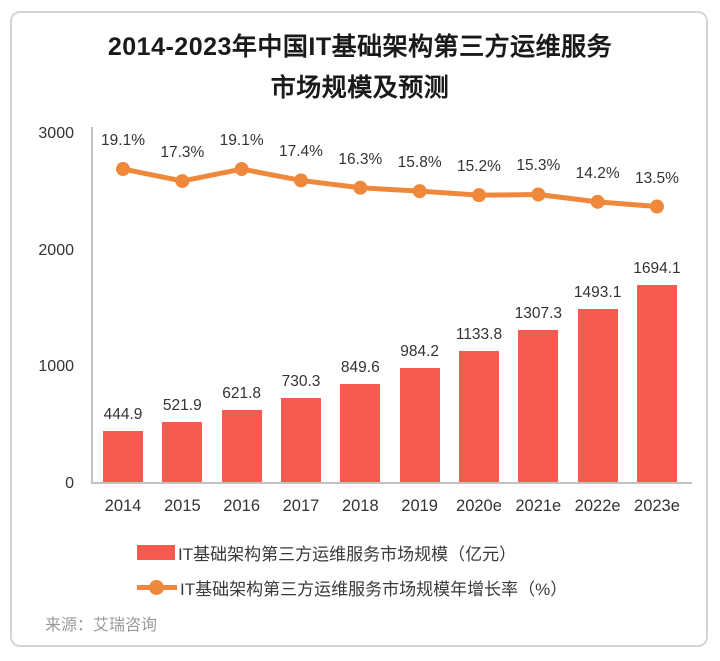  I want to click on bar-value-label-2023e: 1694.1, so click(657, 269).